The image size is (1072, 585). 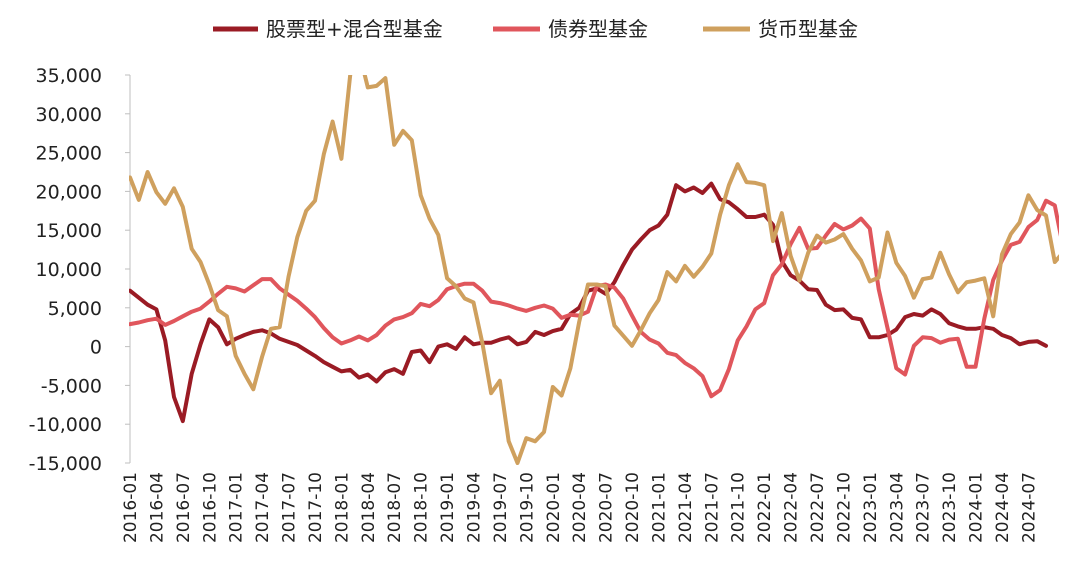 I want to click on y-tick-label: 35,000, so click(x=69, y=76).